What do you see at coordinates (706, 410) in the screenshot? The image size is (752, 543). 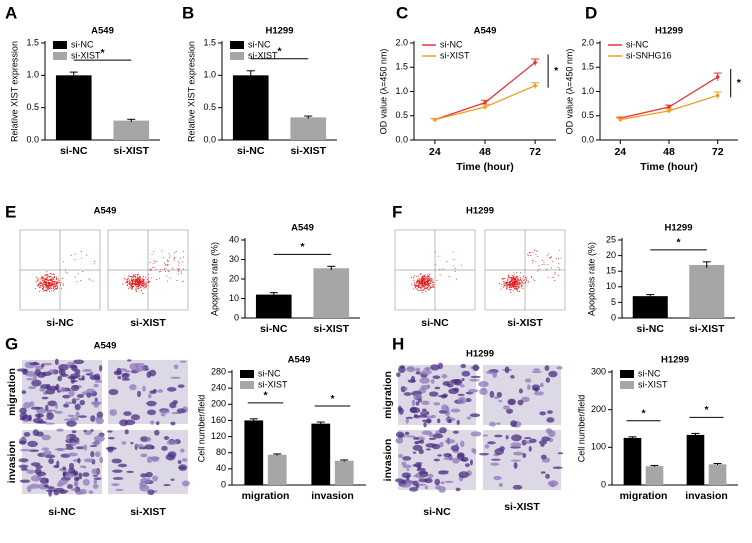 I see `significance-label: *` at bounding box center [706, 410].